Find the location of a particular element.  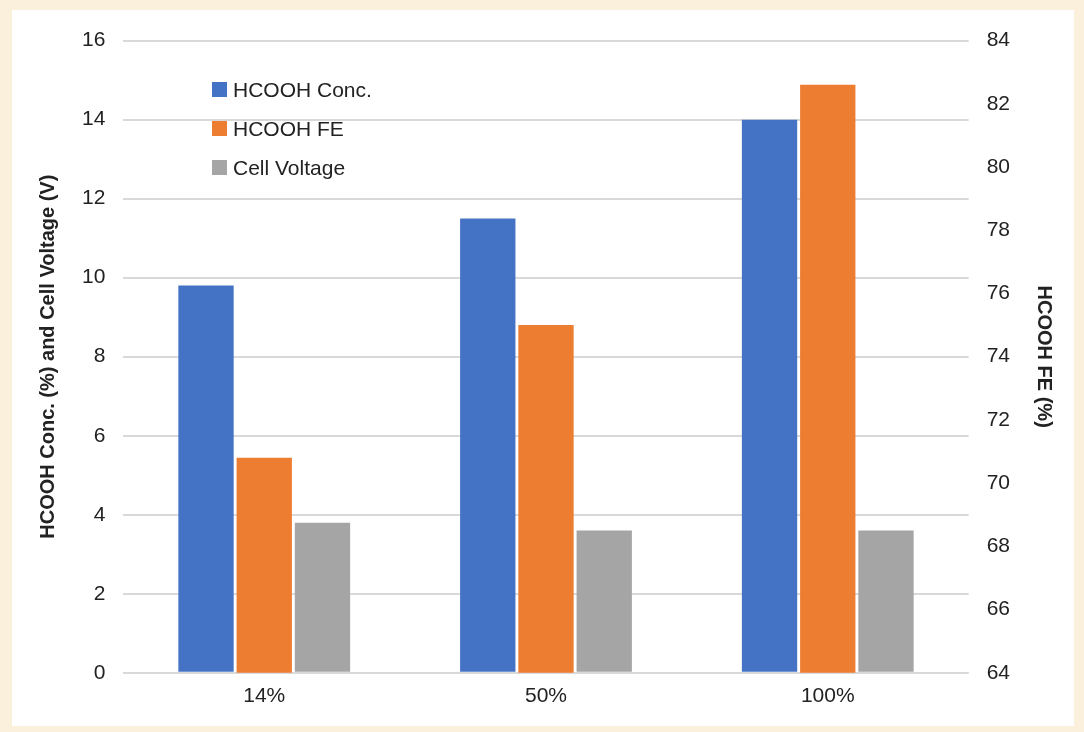

legend-label: HCOOH Conc. is located at coordinates (302, 90).